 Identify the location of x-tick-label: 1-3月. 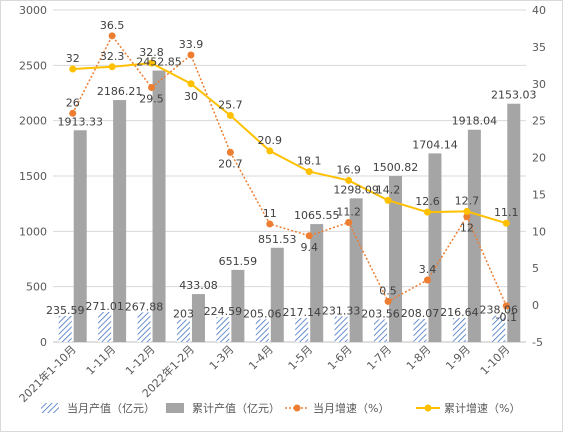
(222, 358).